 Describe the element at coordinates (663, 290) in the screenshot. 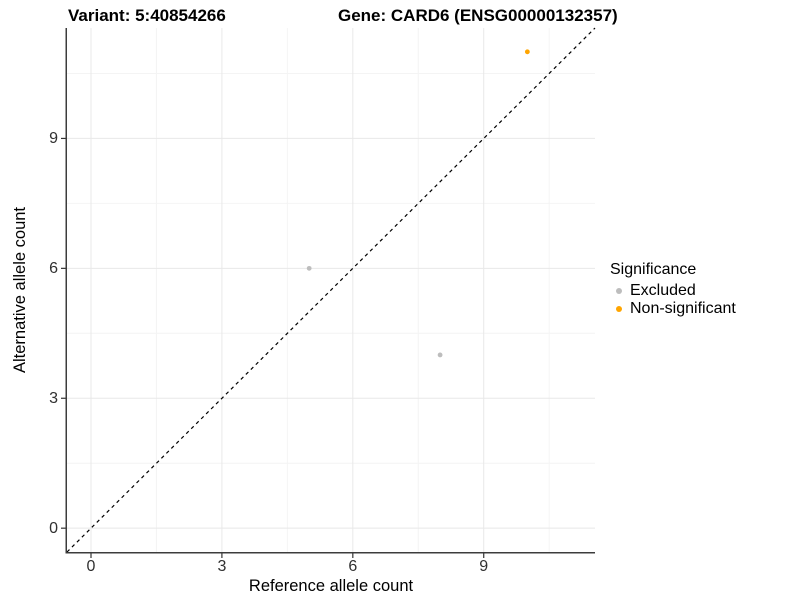

I see `legend-item-label: Excluded` at that location.